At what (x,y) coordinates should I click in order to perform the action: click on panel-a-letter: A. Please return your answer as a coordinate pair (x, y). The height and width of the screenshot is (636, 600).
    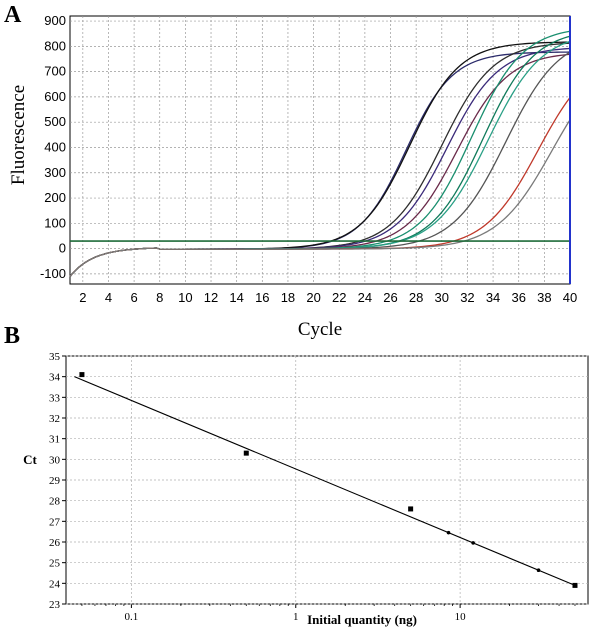
    Looking at the image, I should click on (13, 15).